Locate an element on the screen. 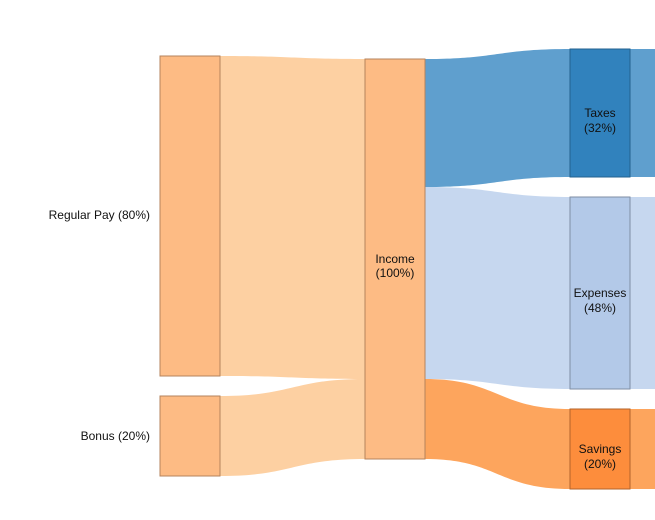 The height and width of the screenshot is (520, 655). node-label-savings: Savings is located at coordinates (600, 449).